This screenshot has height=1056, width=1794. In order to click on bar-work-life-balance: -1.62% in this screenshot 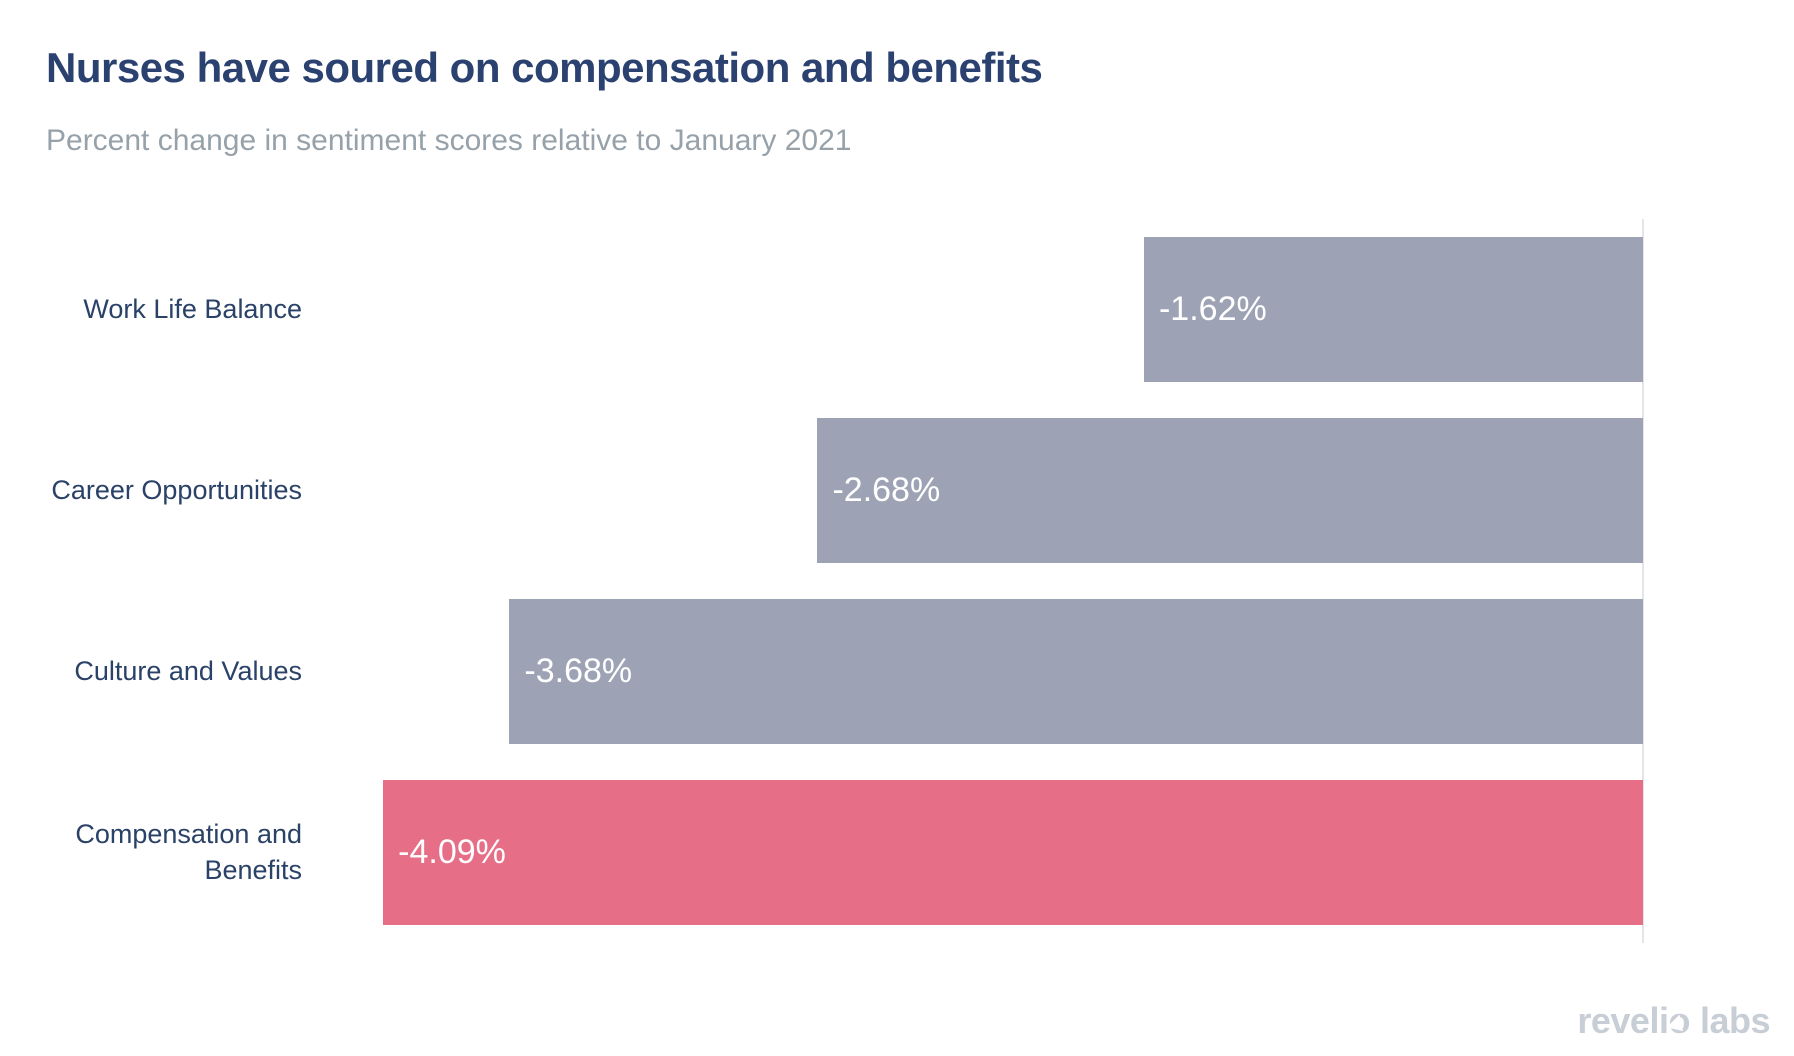, I will do `click(1393, 309)`.